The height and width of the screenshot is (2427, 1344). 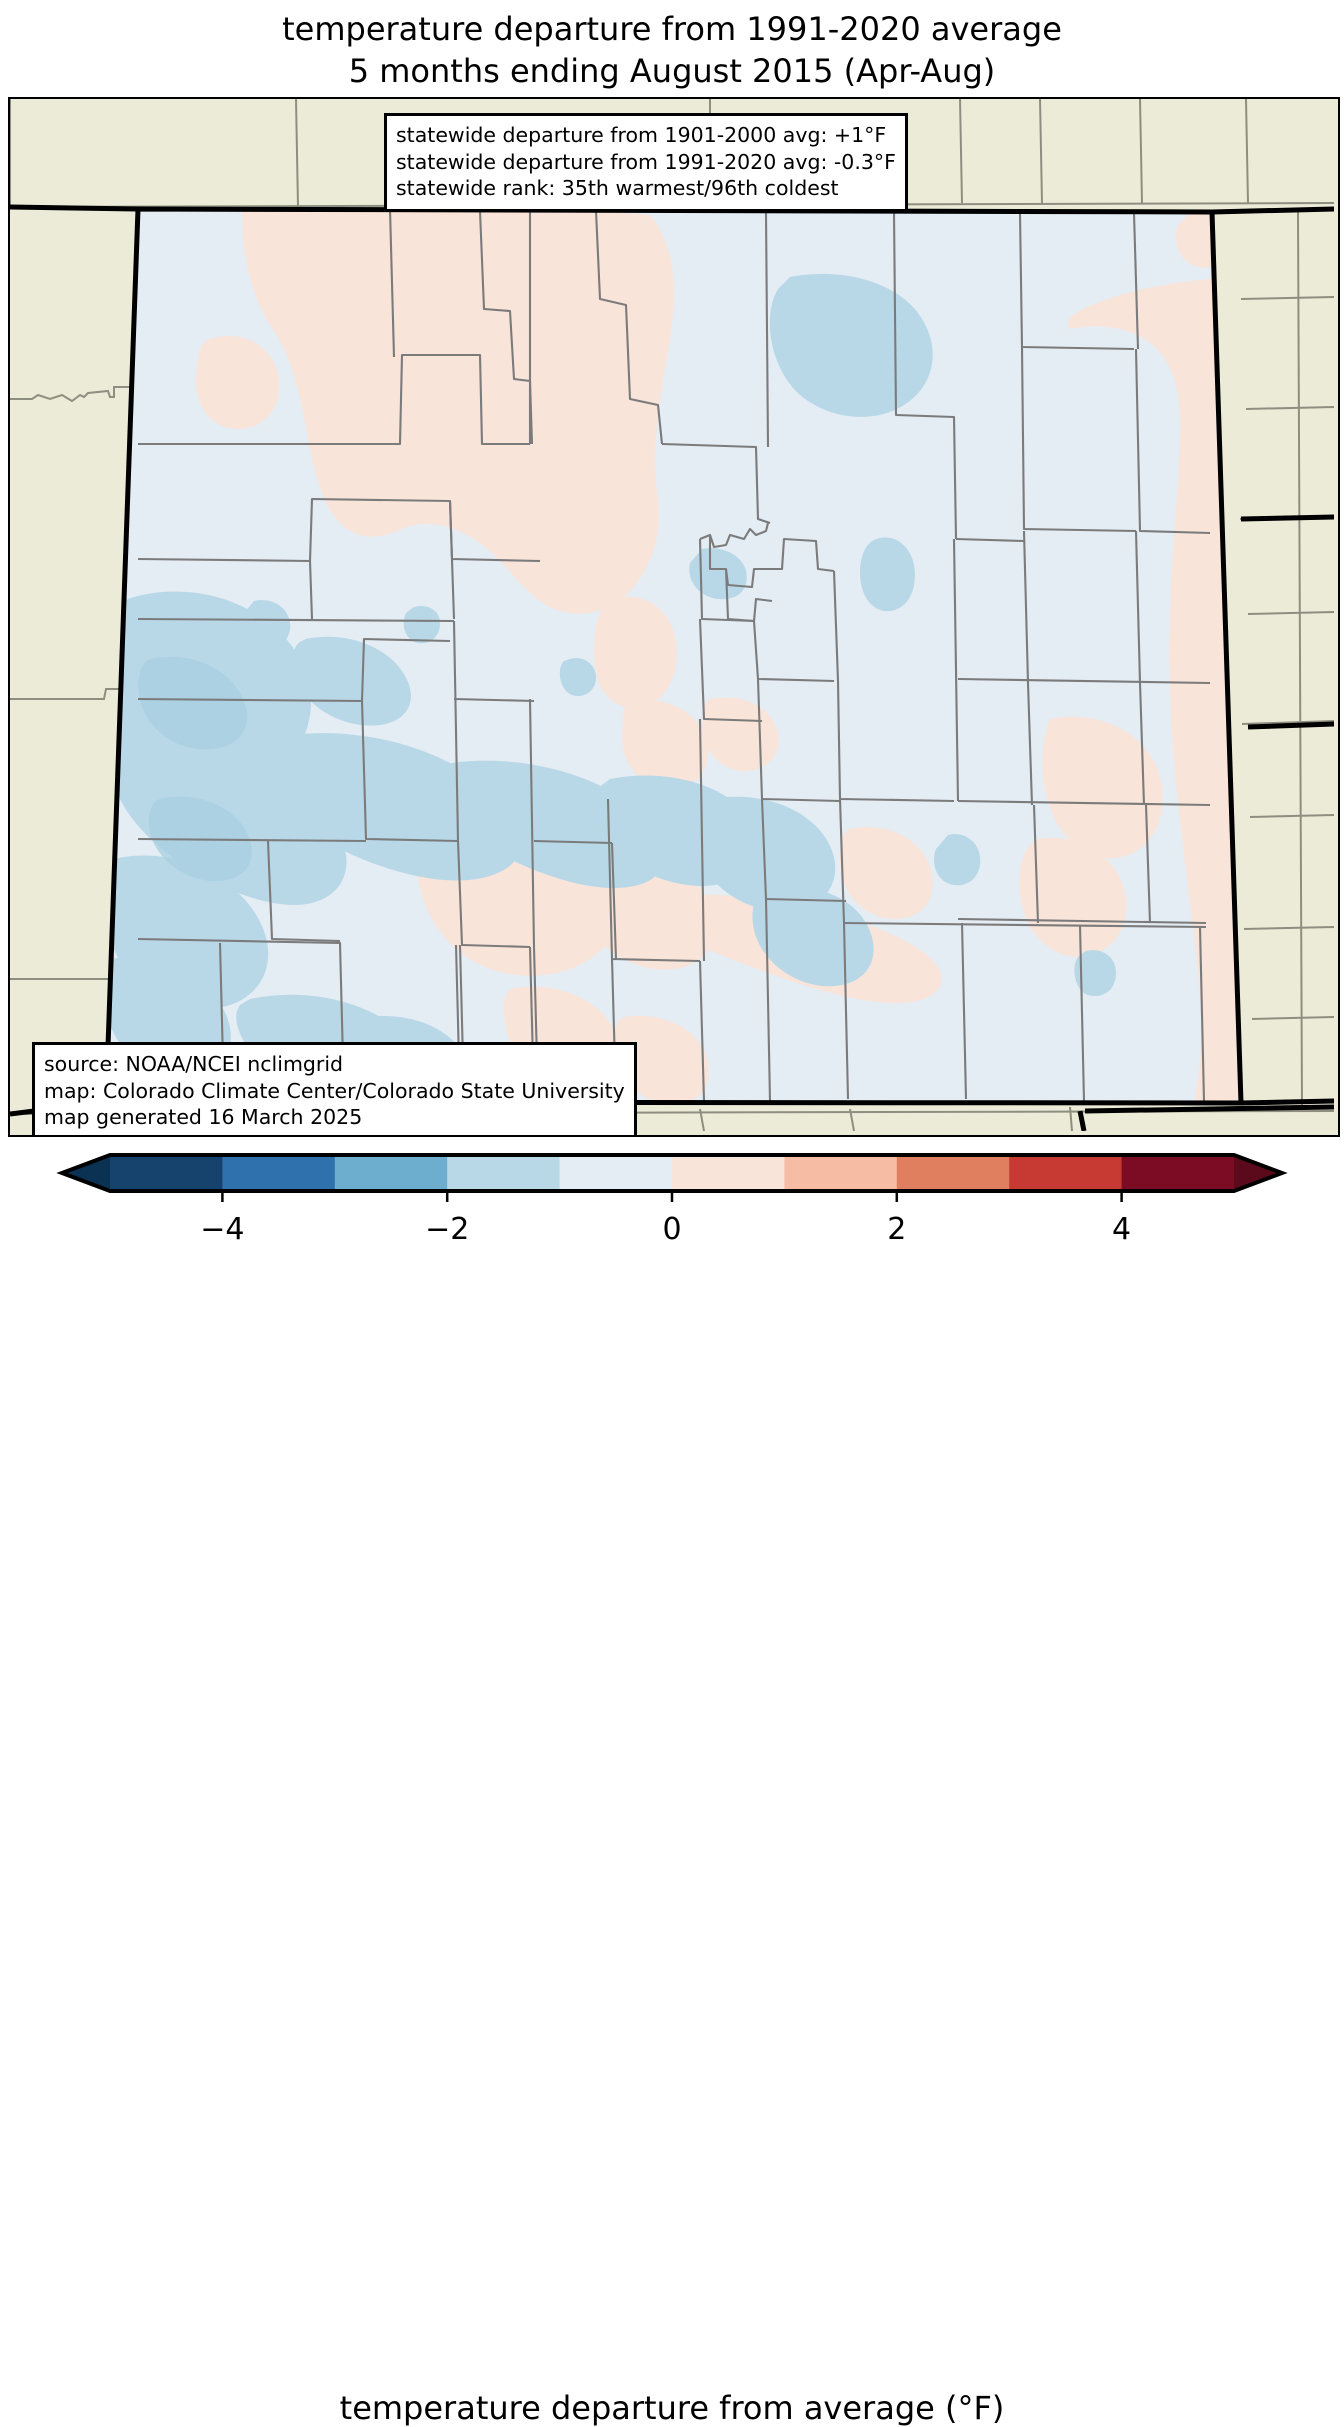 What do you see at coordinates (1121, 1229) in the screenshot?
I see `colorbar-tick-label: 4` at bounding box center [1121, 1229].